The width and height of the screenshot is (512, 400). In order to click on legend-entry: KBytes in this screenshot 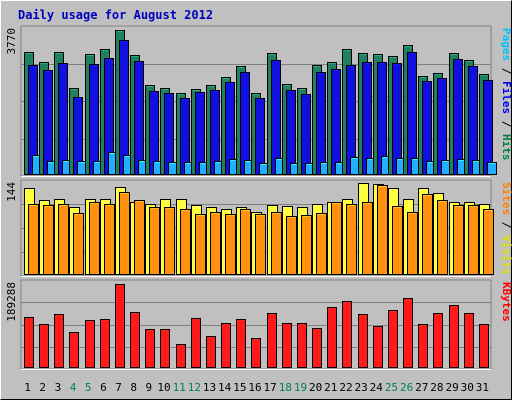, I will do `click(506, 302)`.